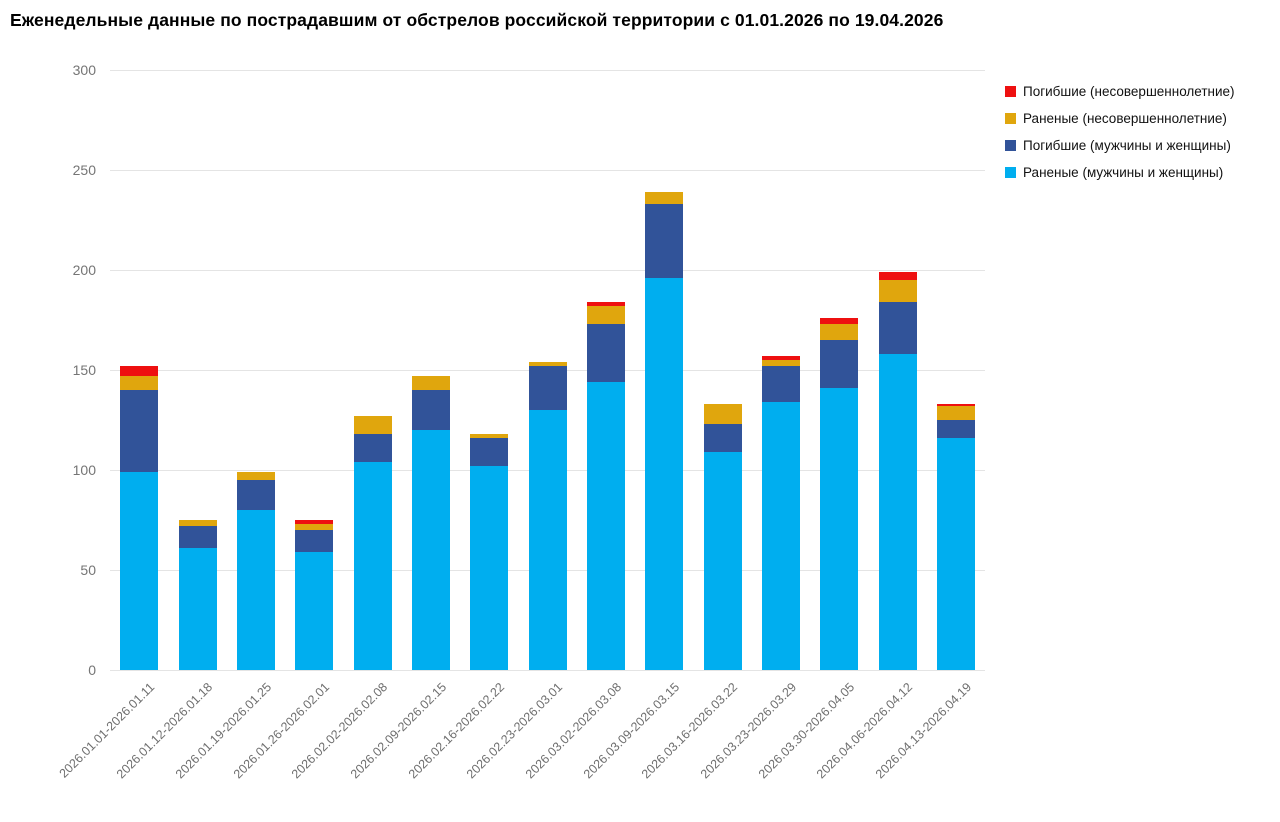 This screenshot has width=1280, height=822. Describe the element at coordinates (84, 70) in the screenshot. I see `y-axis-tick-300: 300` at that location.